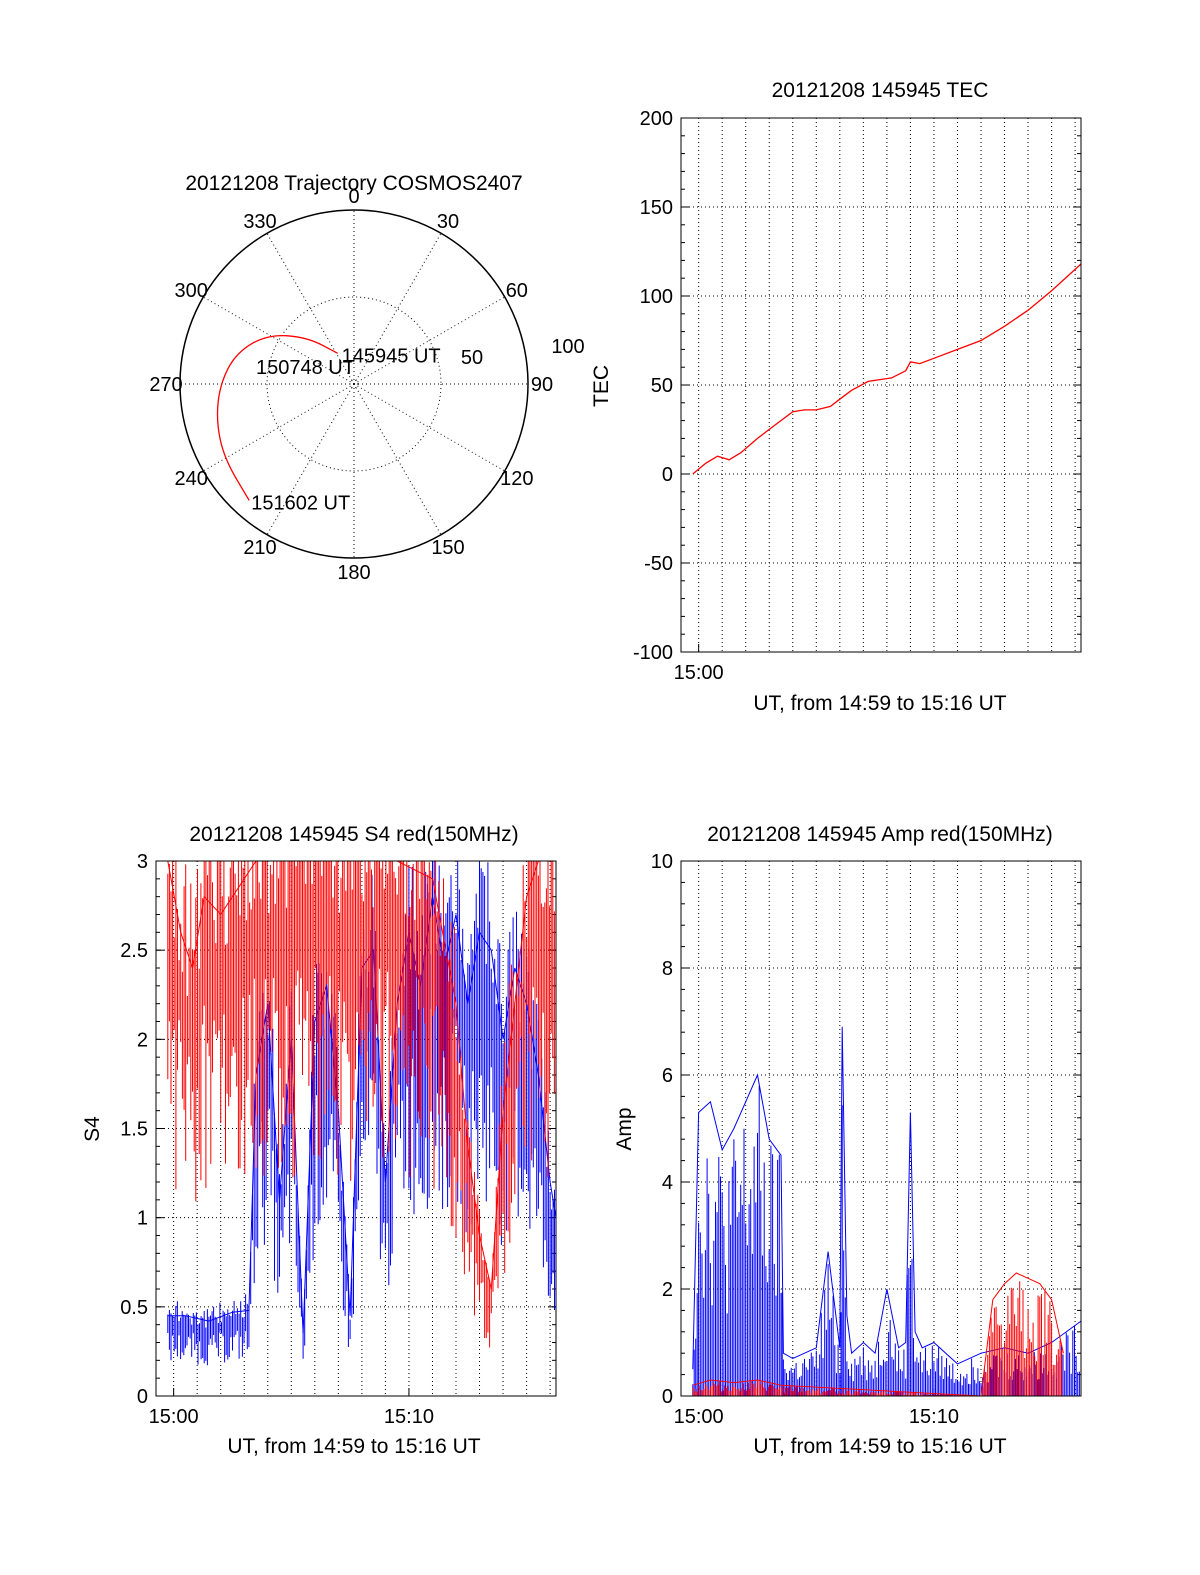 The height and width of the screenshot is (1575, 1200). What do you see at coordinates (92, 1129) in the screenshot?
I see `s4-ylabel: S4` at bounding box center [92, 1129].